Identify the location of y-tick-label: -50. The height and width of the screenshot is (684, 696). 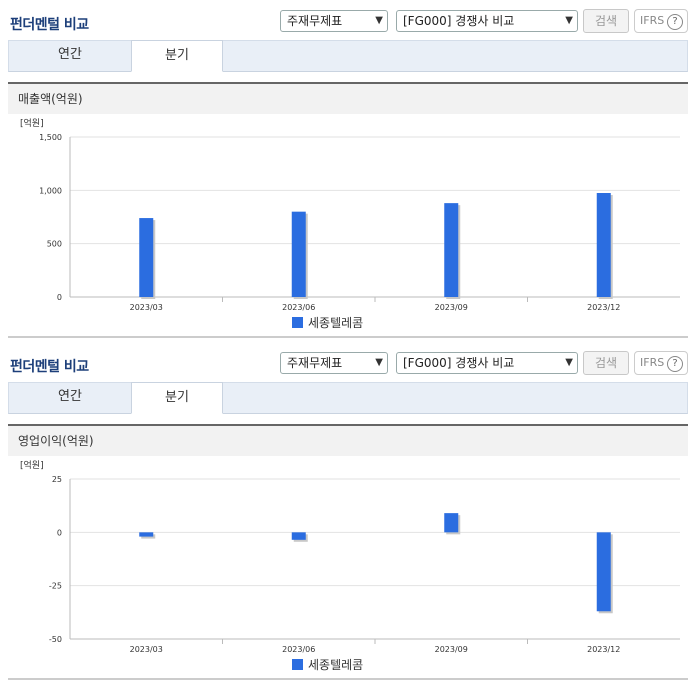
(55, 639).